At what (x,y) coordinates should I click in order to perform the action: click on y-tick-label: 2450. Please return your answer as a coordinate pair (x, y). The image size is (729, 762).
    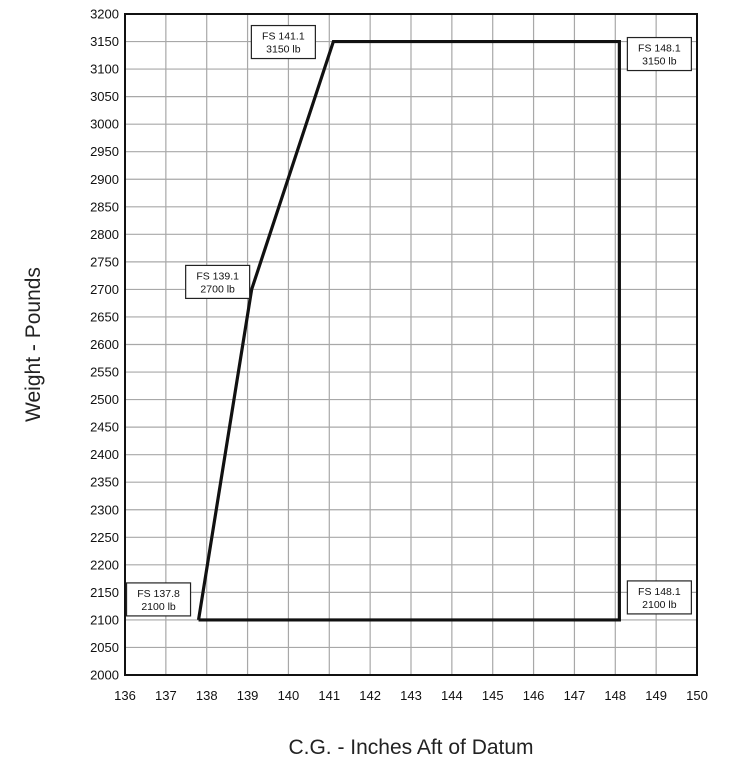
    Looking at the image, I should click on (104, 427).